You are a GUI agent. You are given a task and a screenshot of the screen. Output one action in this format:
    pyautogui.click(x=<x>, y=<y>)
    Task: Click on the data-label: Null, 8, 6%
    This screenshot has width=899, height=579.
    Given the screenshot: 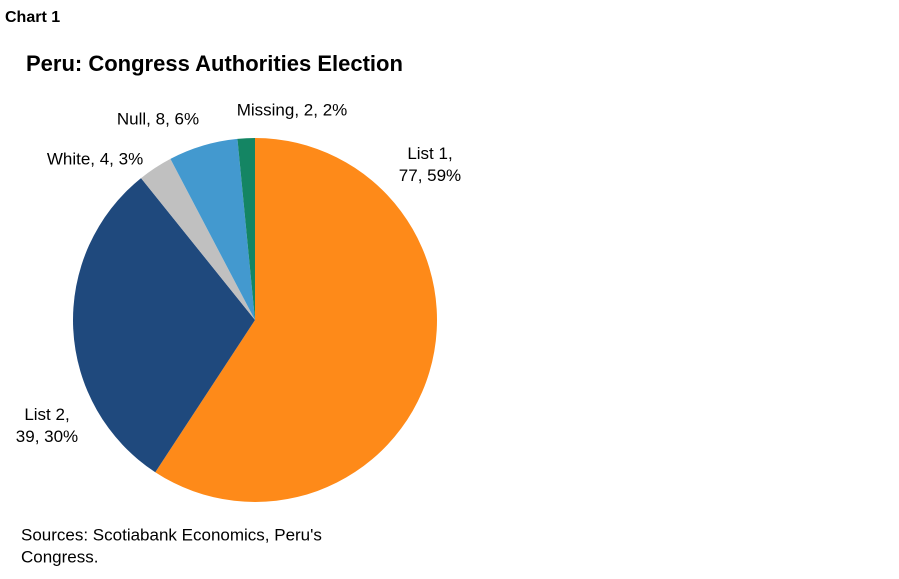 What is the action you would take?
    pyautogui.click(x=158, y=118)
    